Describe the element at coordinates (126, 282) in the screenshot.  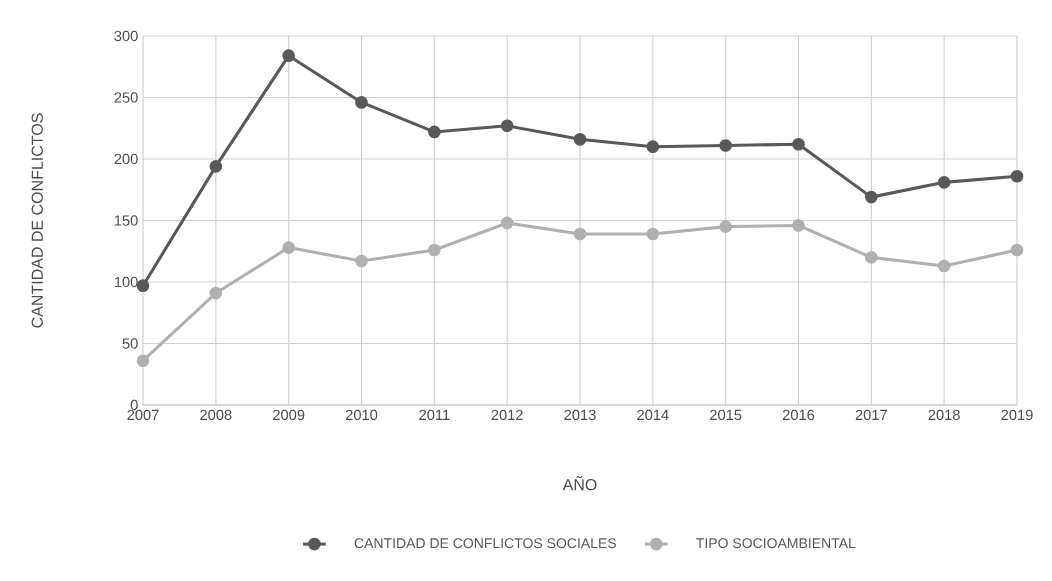
I see `y-tick-label: 100` at that location.